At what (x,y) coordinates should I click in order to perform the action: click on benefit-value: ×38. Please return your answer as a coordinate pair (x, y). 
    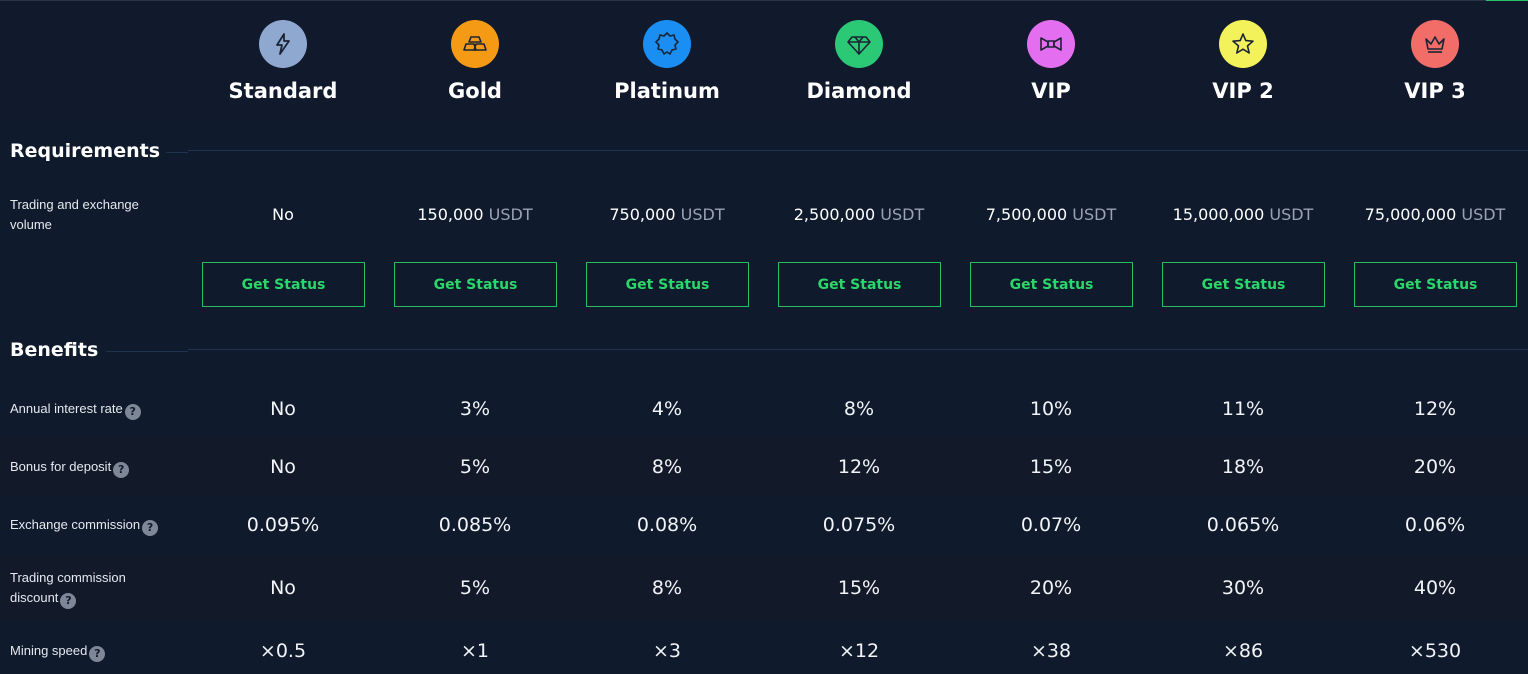
    Looking at the image, I should click on (1051, 651).